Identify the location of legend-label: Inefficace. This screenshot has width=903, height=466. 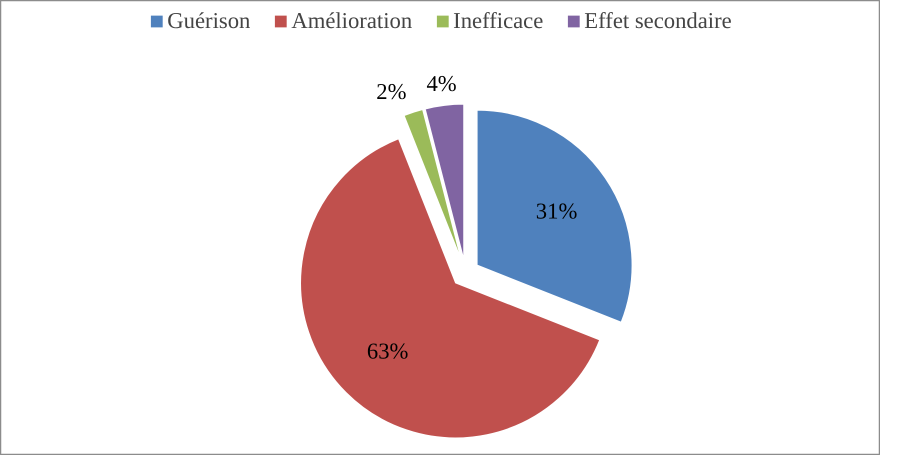
(498, 21).